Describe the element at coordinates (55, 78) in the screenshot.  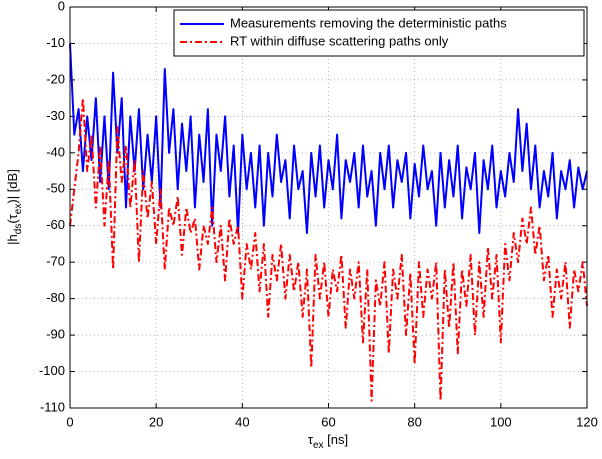
I see `y-tick-label: -20` at that location.